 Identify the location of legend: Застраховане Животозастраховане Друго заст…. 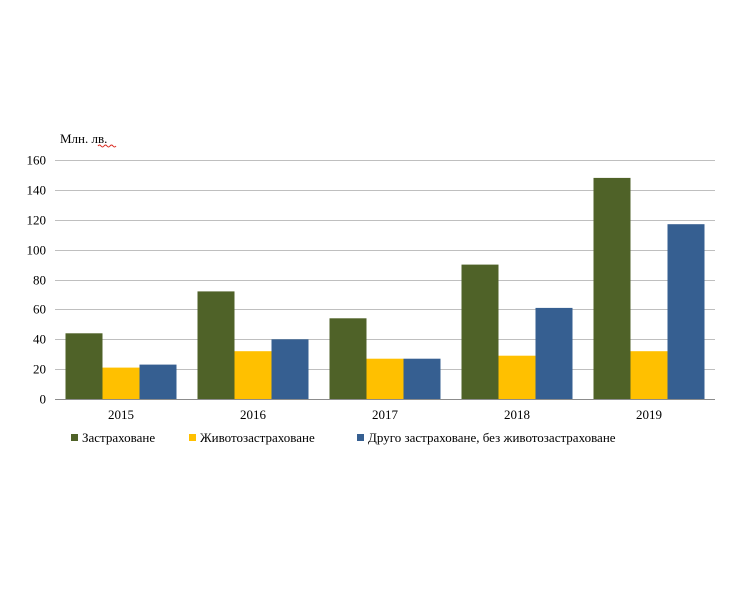
(343, 437).